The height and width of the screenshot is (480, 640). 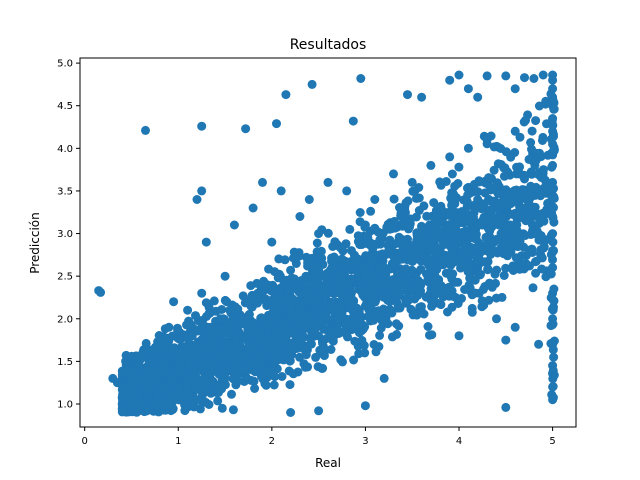 What do you see at coordinates (65, 106) in the screenshot?
I see `y-tick-label: 4.5` at bounding box center [65, 106].